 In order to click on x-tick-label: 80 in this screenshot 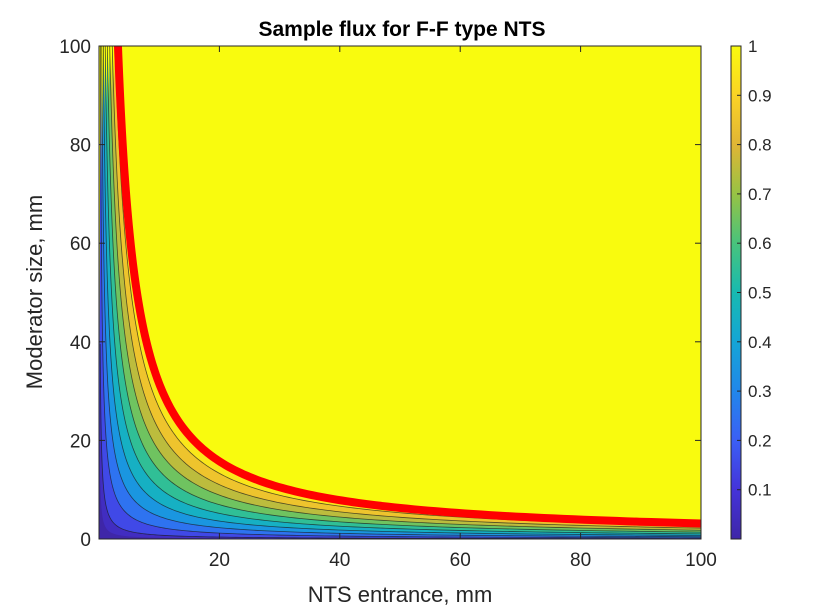, I will do `click(580, 560)`.